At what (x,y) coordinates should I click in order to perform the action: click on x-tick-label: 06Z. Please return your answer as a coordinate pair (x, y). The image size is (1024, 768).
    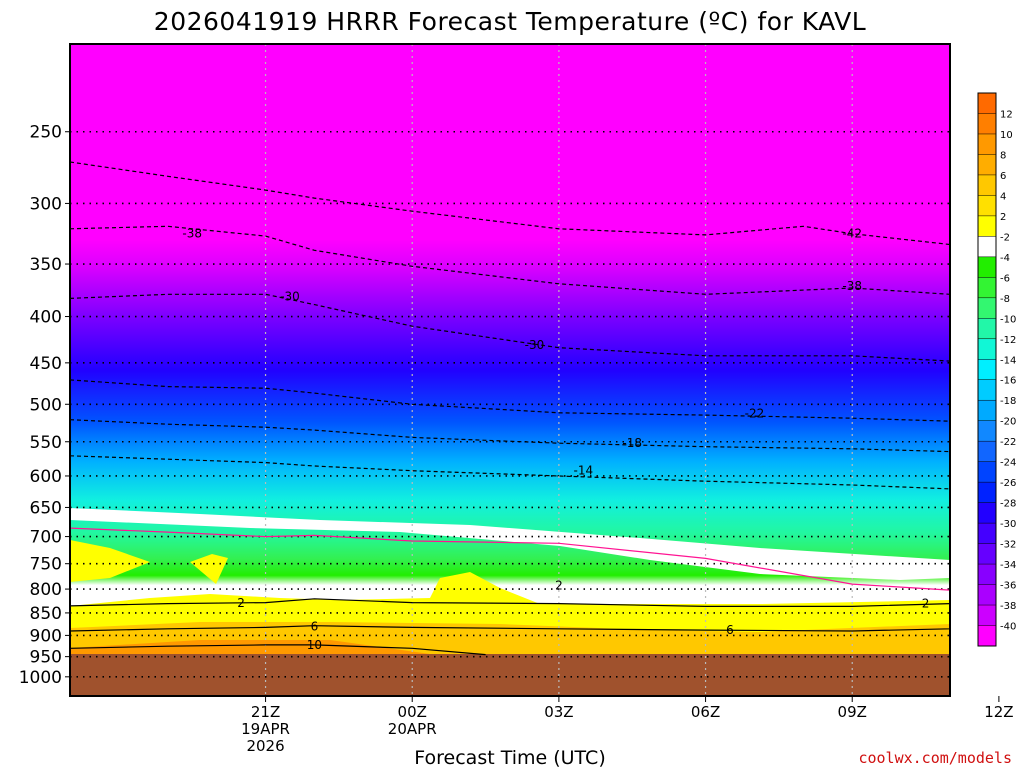
    Looking at the image, I should click on (705, 712).